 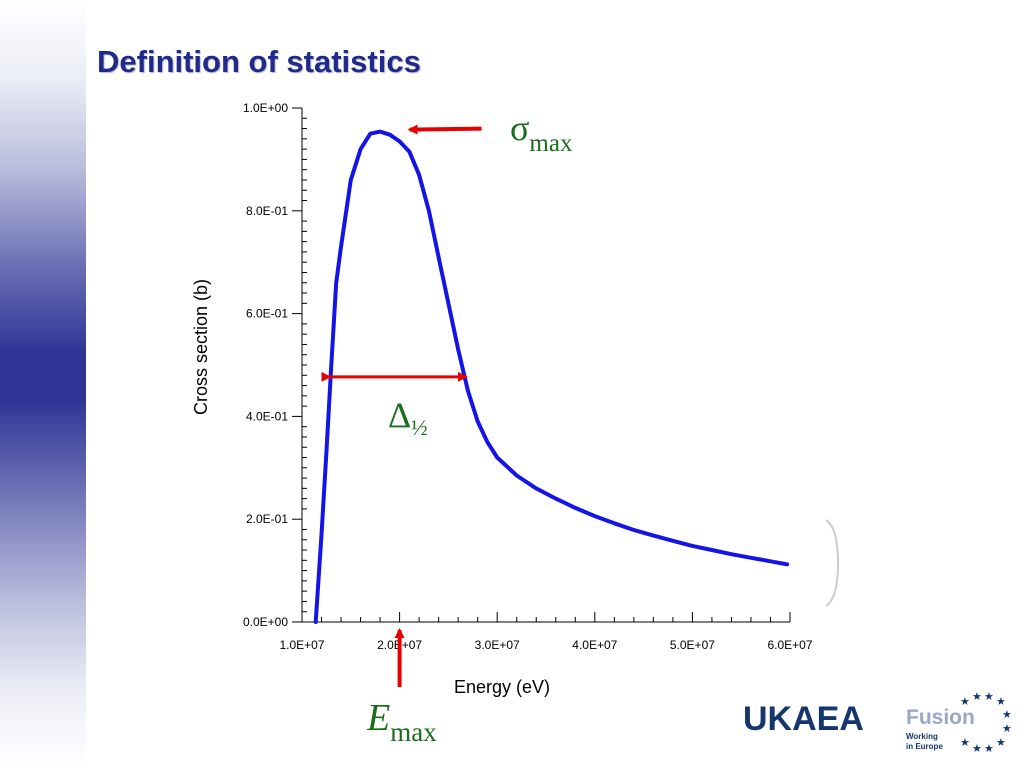 What do you see at coordinates (265, 622) in the screenshot?
I see `y-tick-label: 0.0E+00` at bounding box center [265, 622].